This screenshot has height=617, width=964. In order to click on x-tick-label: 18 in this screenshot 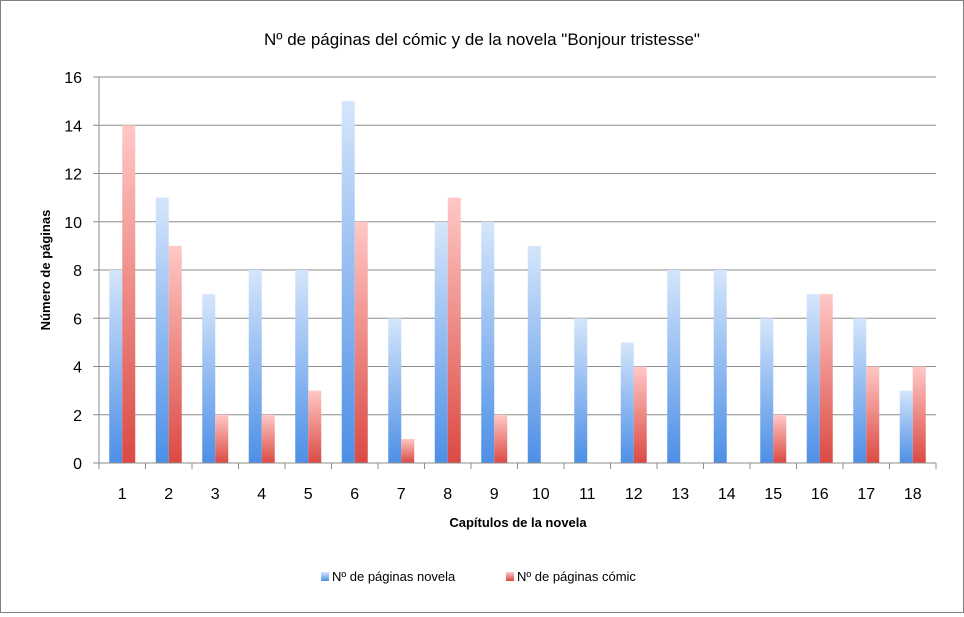, I will do `click(913, 494)`.